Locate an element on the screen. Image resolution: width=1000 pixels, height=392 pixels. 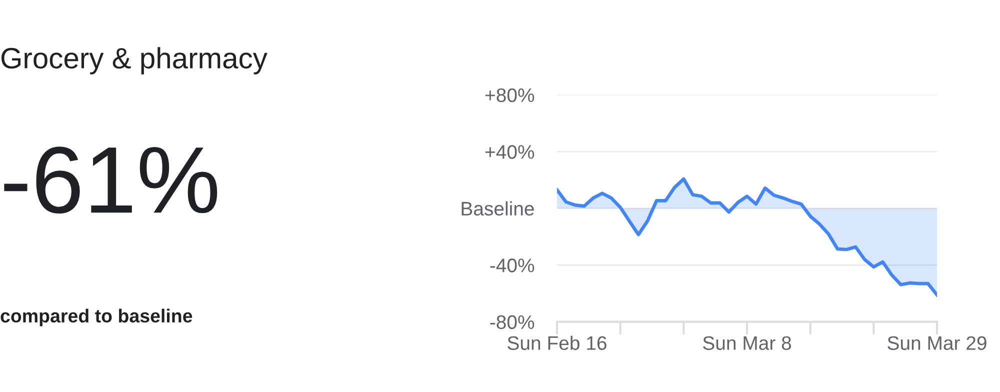
x-tick-label: Sun Mar 8 is located at coordinates (747, 343).